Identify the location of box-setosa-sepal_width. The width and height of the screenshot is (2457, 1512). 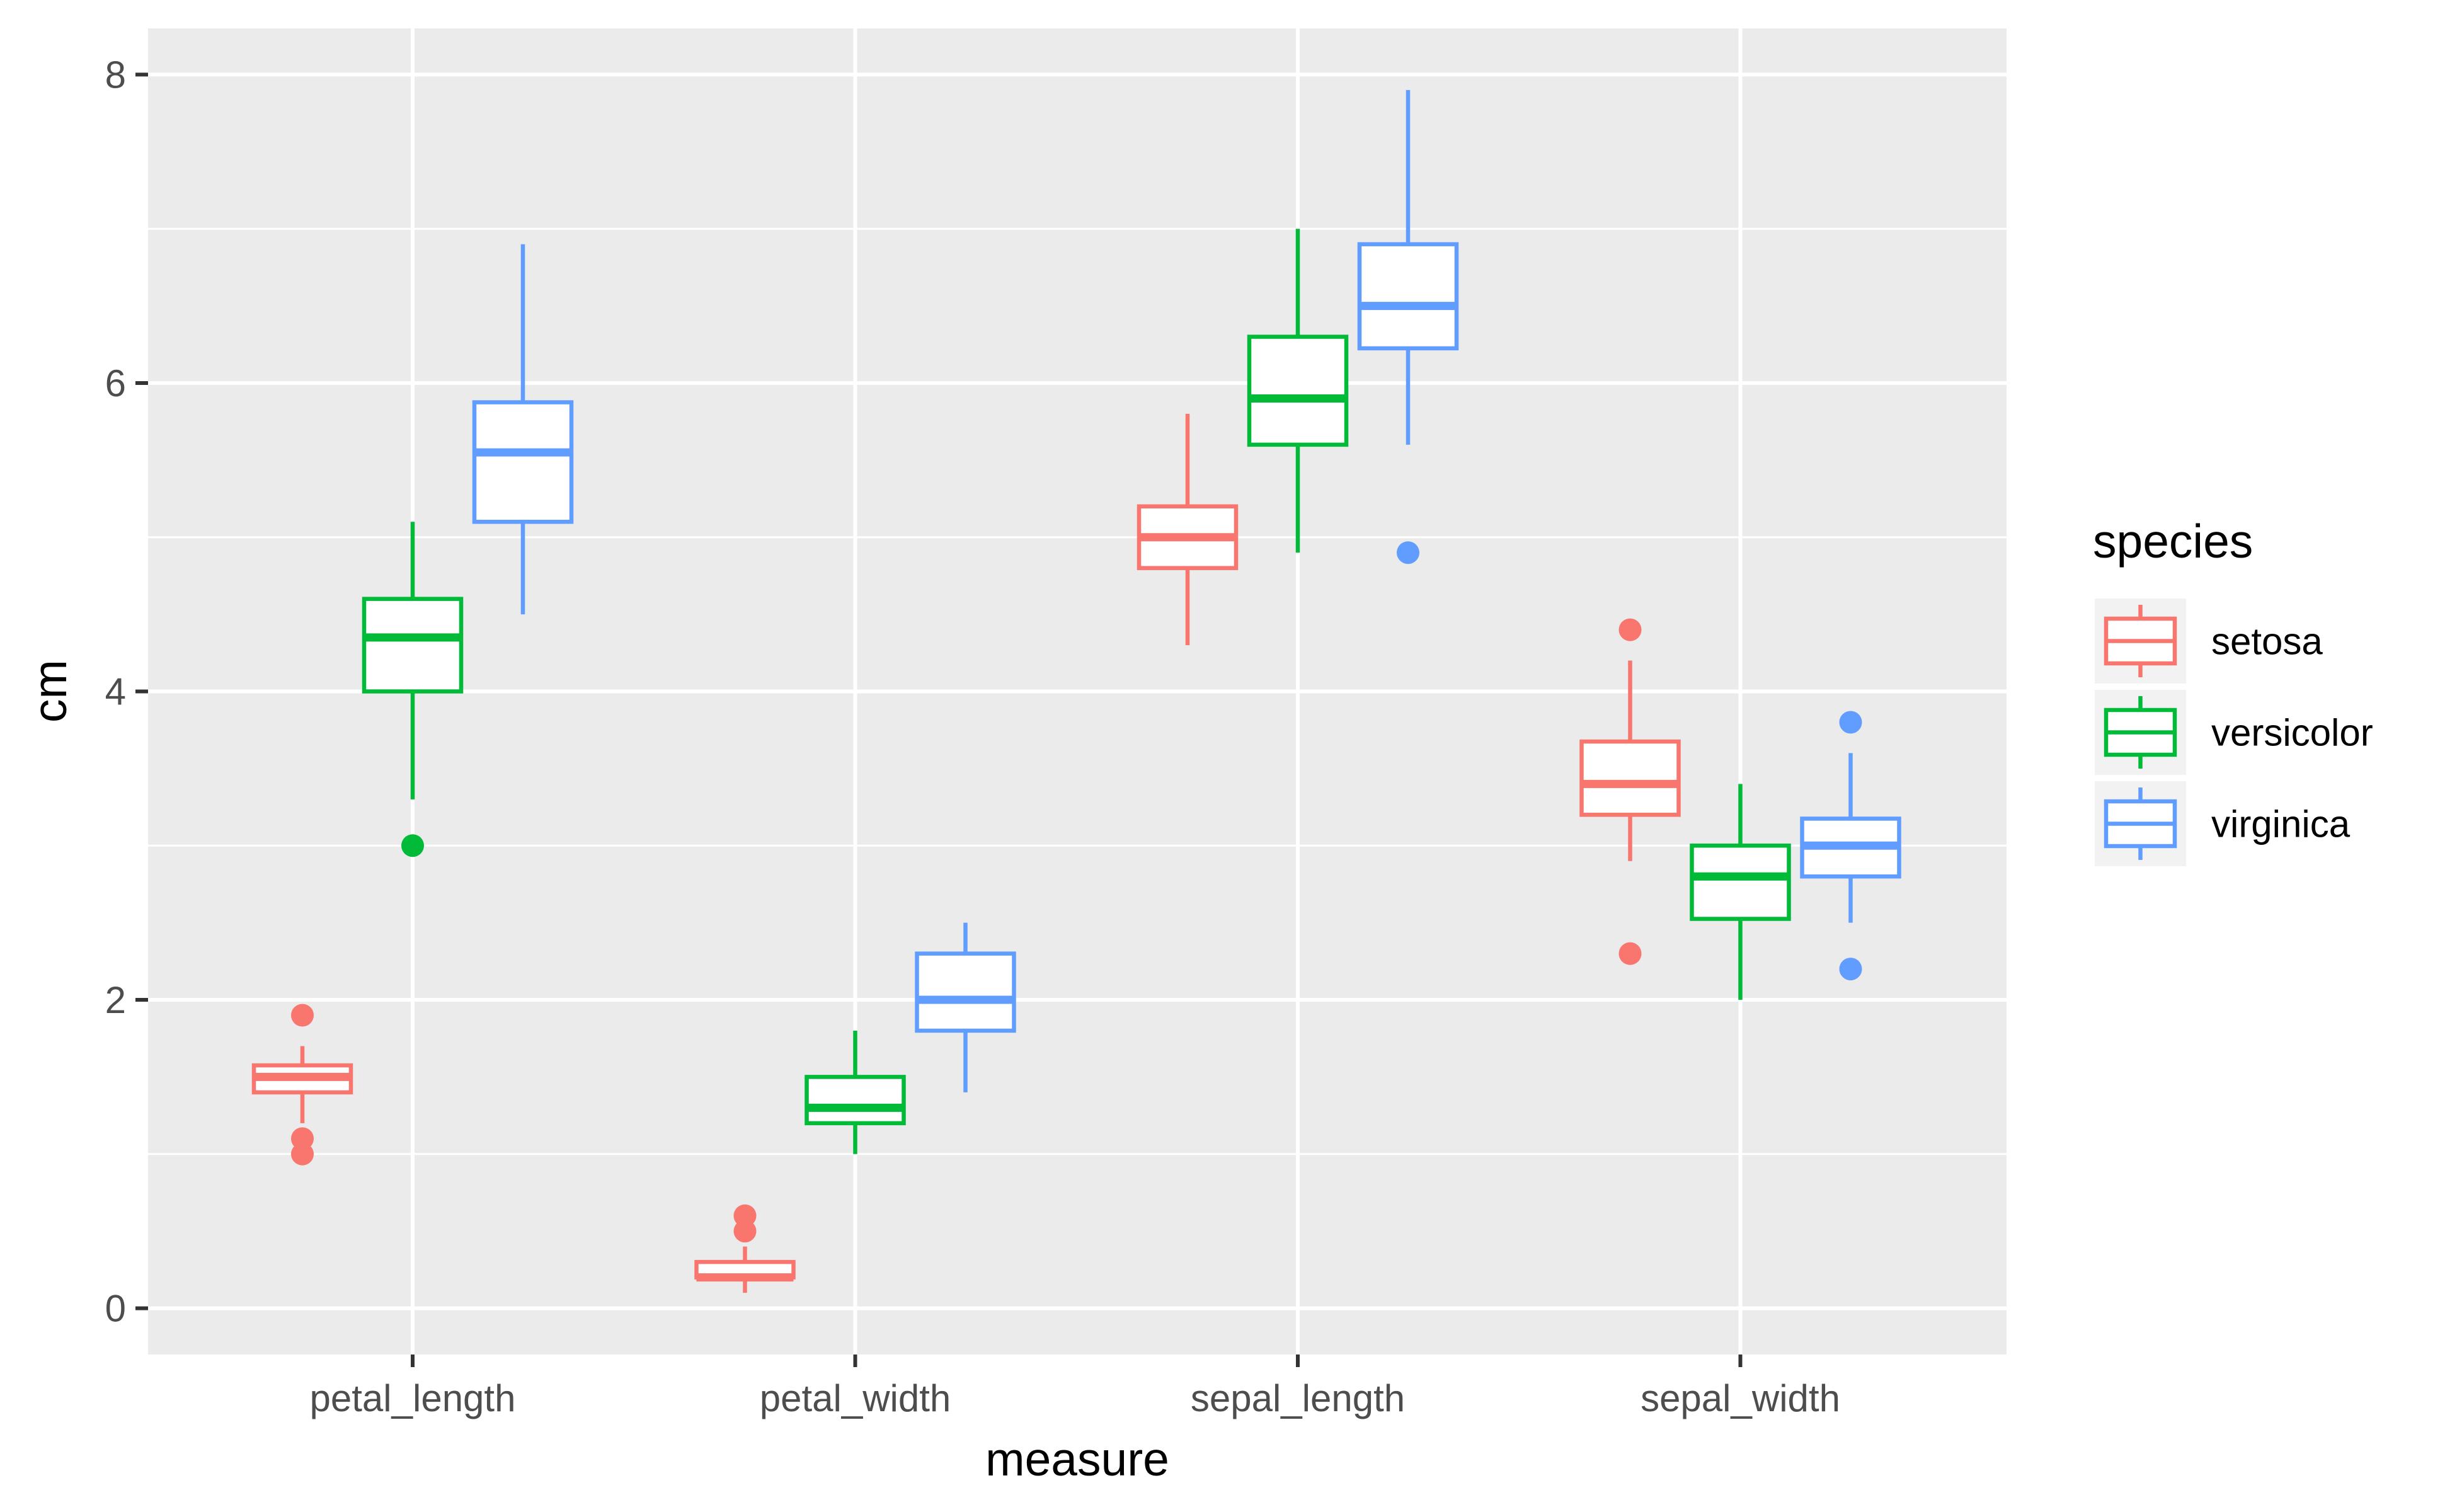
(1630, 791).